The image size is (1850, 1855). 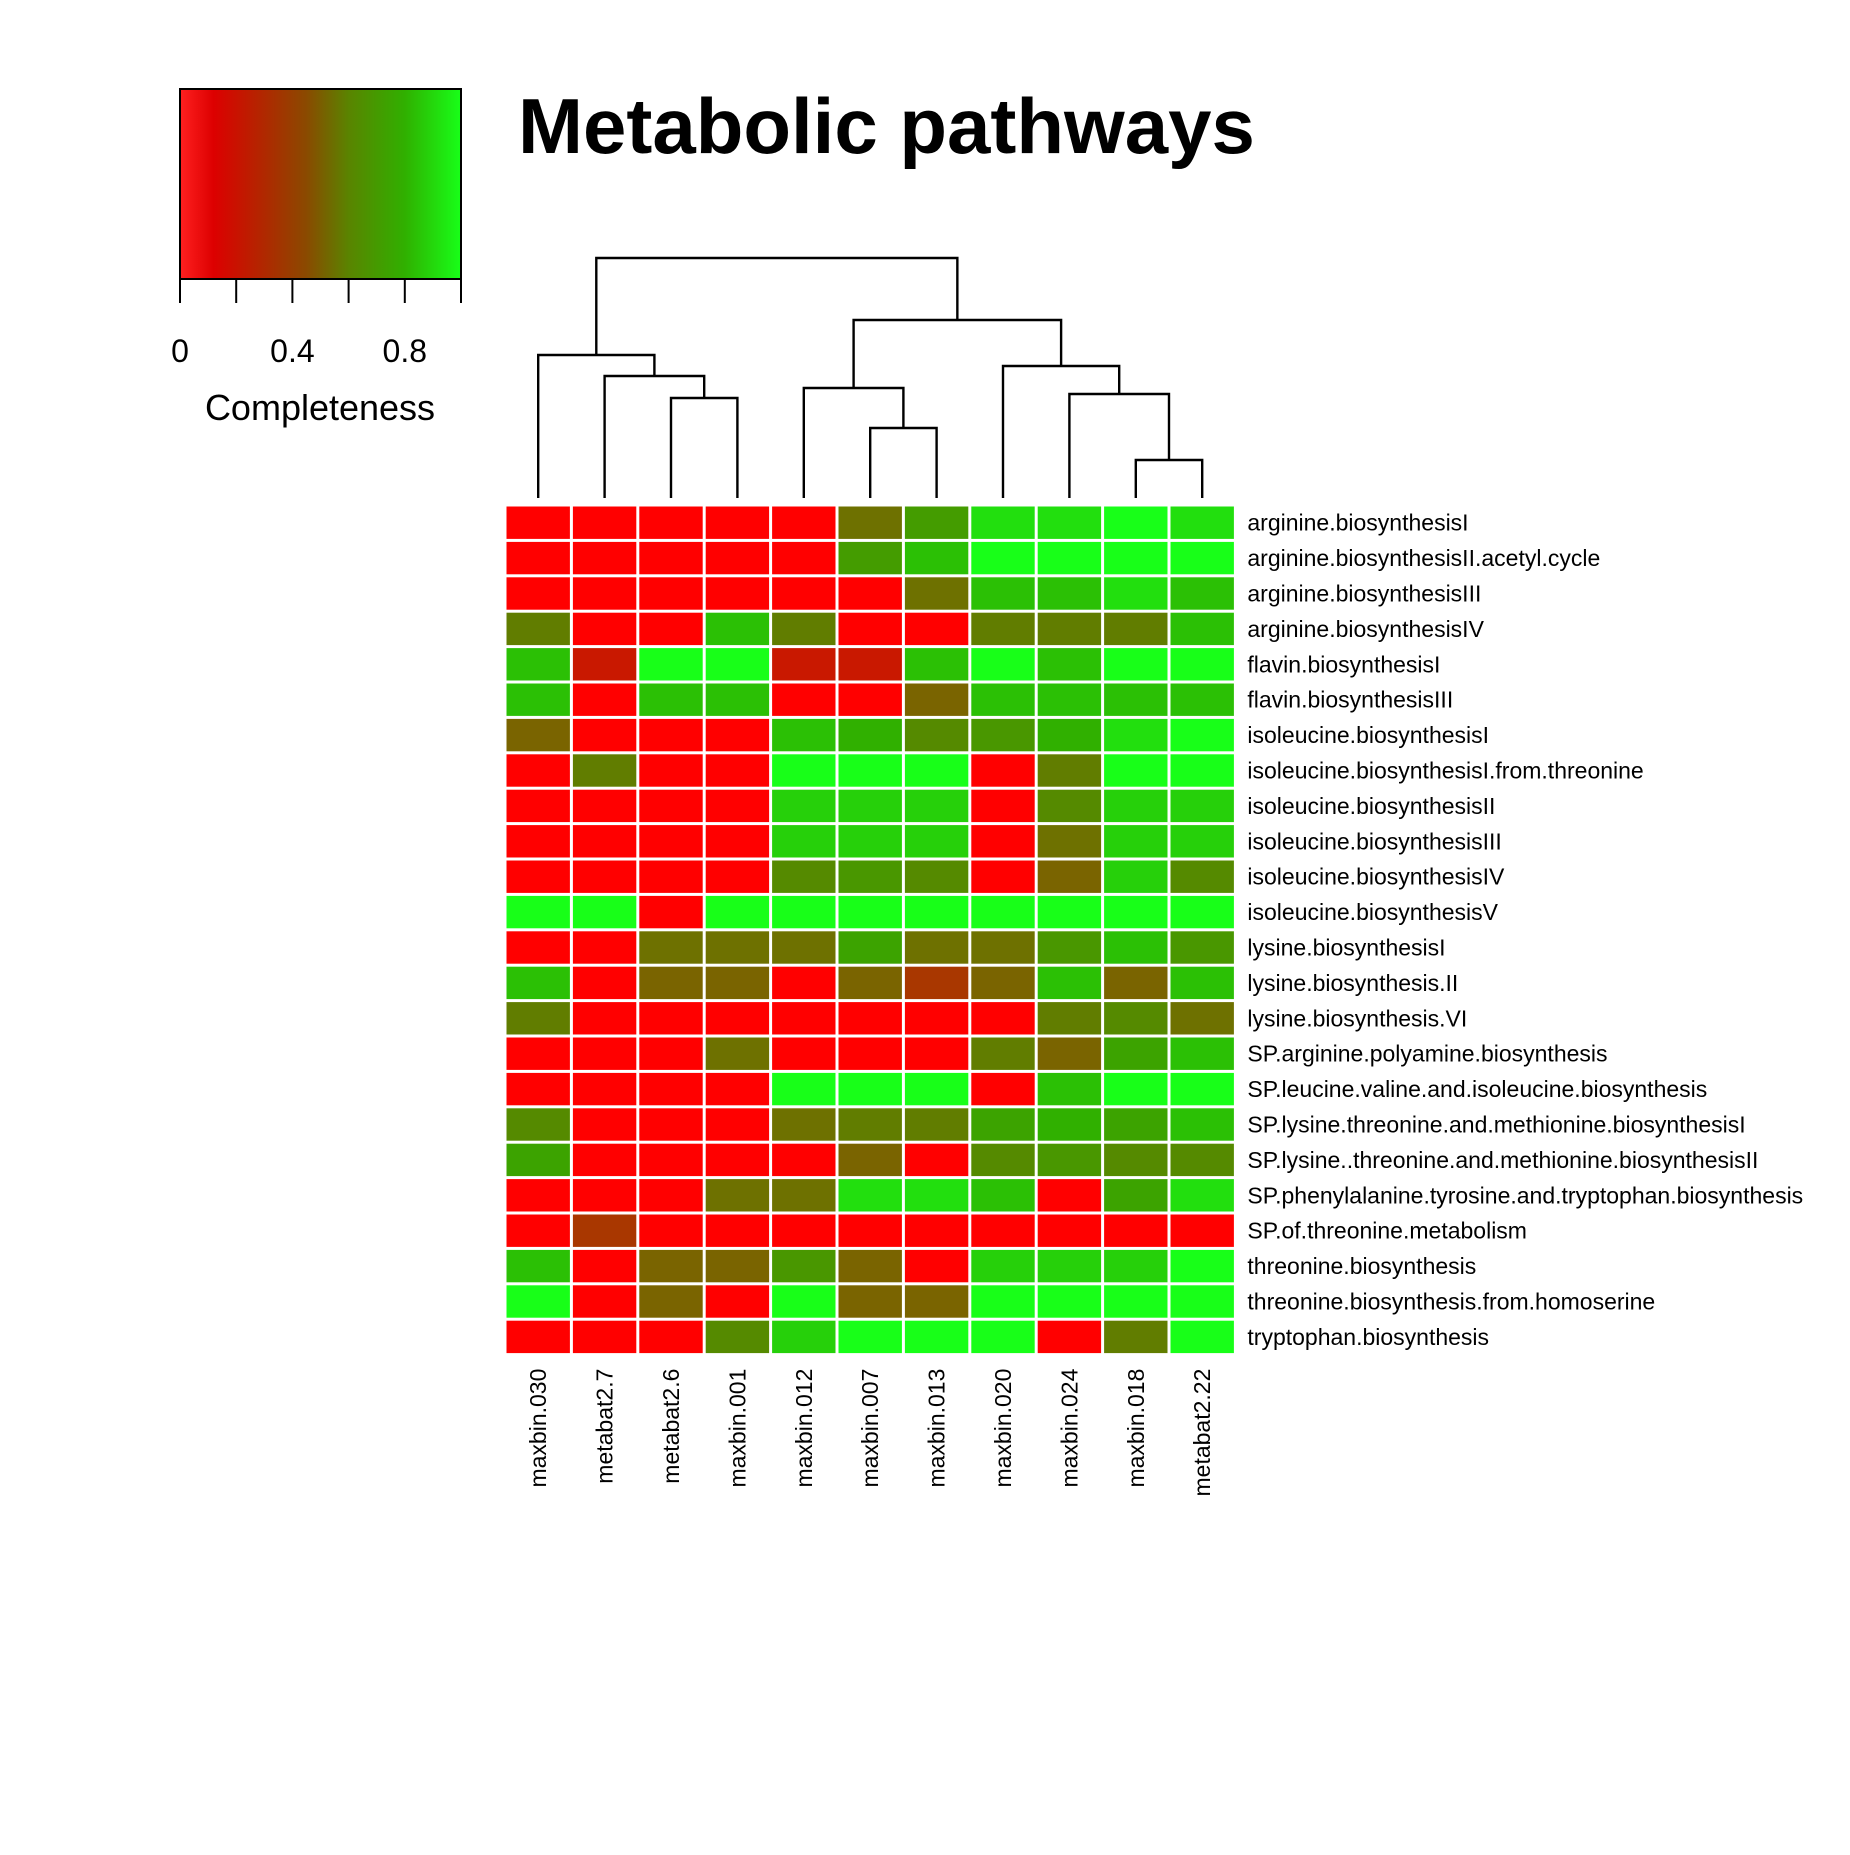 What do you see at coordinates (180, 351) in the screenshot?
I see `legend-tick-label: 0` at bounding box center [180, 351].